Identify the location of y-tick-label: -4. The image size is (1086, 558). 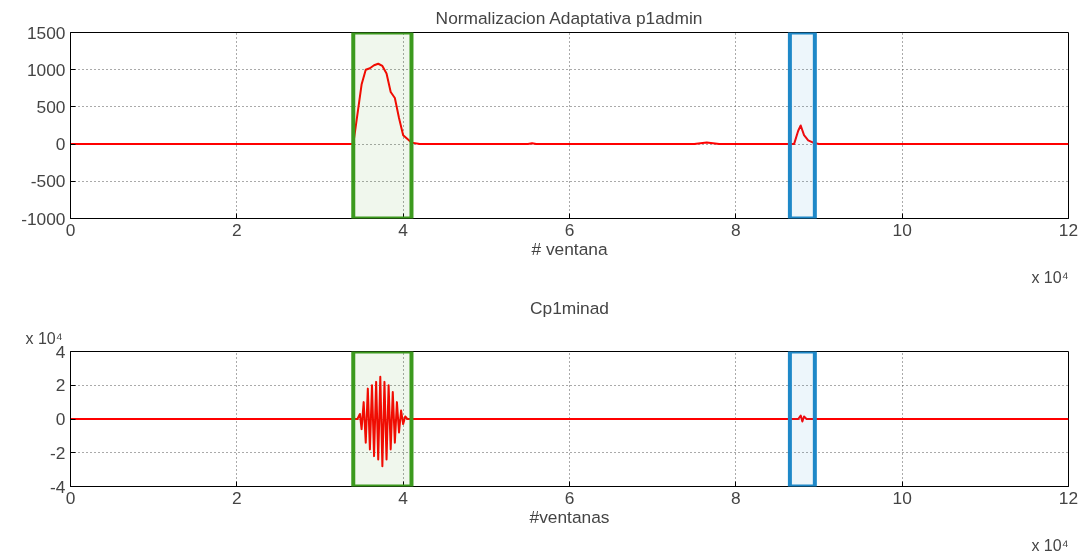
(58, 486).